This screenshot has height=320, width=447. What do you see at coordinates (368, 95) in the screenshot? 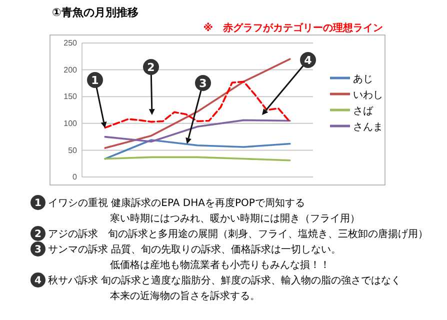
I see `legend-label: いわし` at bounding box center [368, 95].